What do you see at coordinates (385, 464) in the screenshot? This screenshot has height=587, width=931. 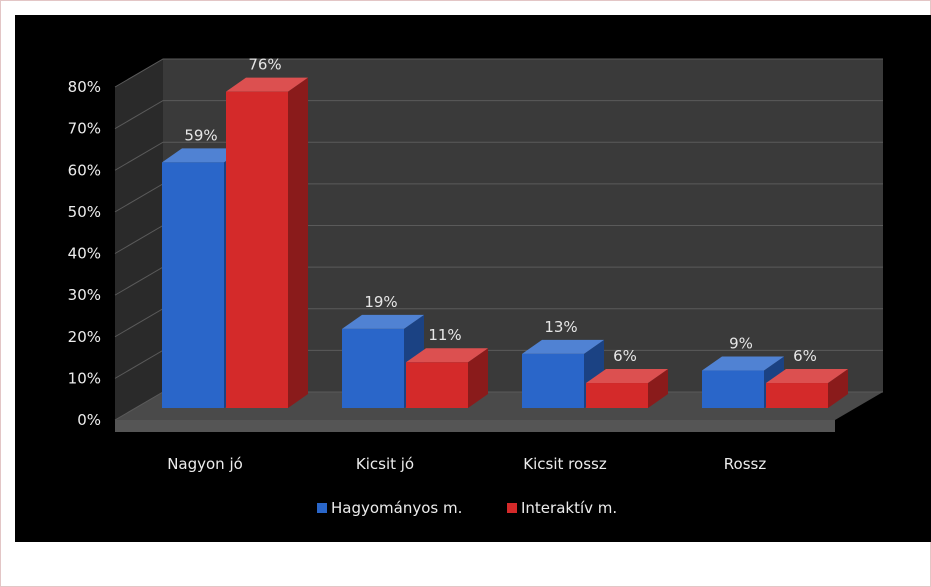 I see `x-category-label: Kicsit jó` at bounding box center [385, 464].